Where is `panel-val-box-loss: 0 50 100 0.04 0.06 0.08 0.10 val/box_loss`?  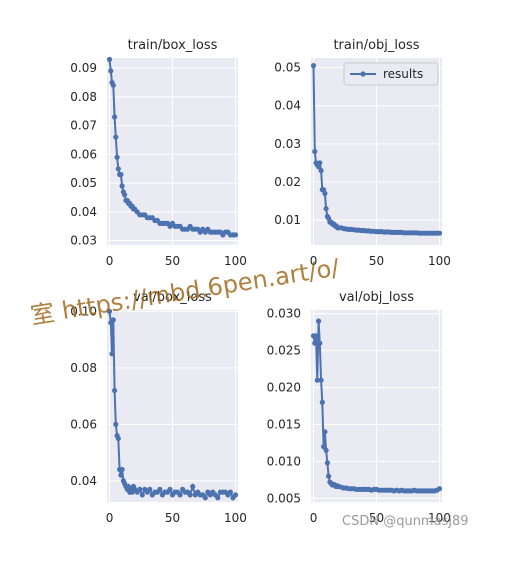
panel-val-box-loss: 0 50 100 0.04 0.06 0.08 0.10 val/box_loss is located at coordinates (158, 407).